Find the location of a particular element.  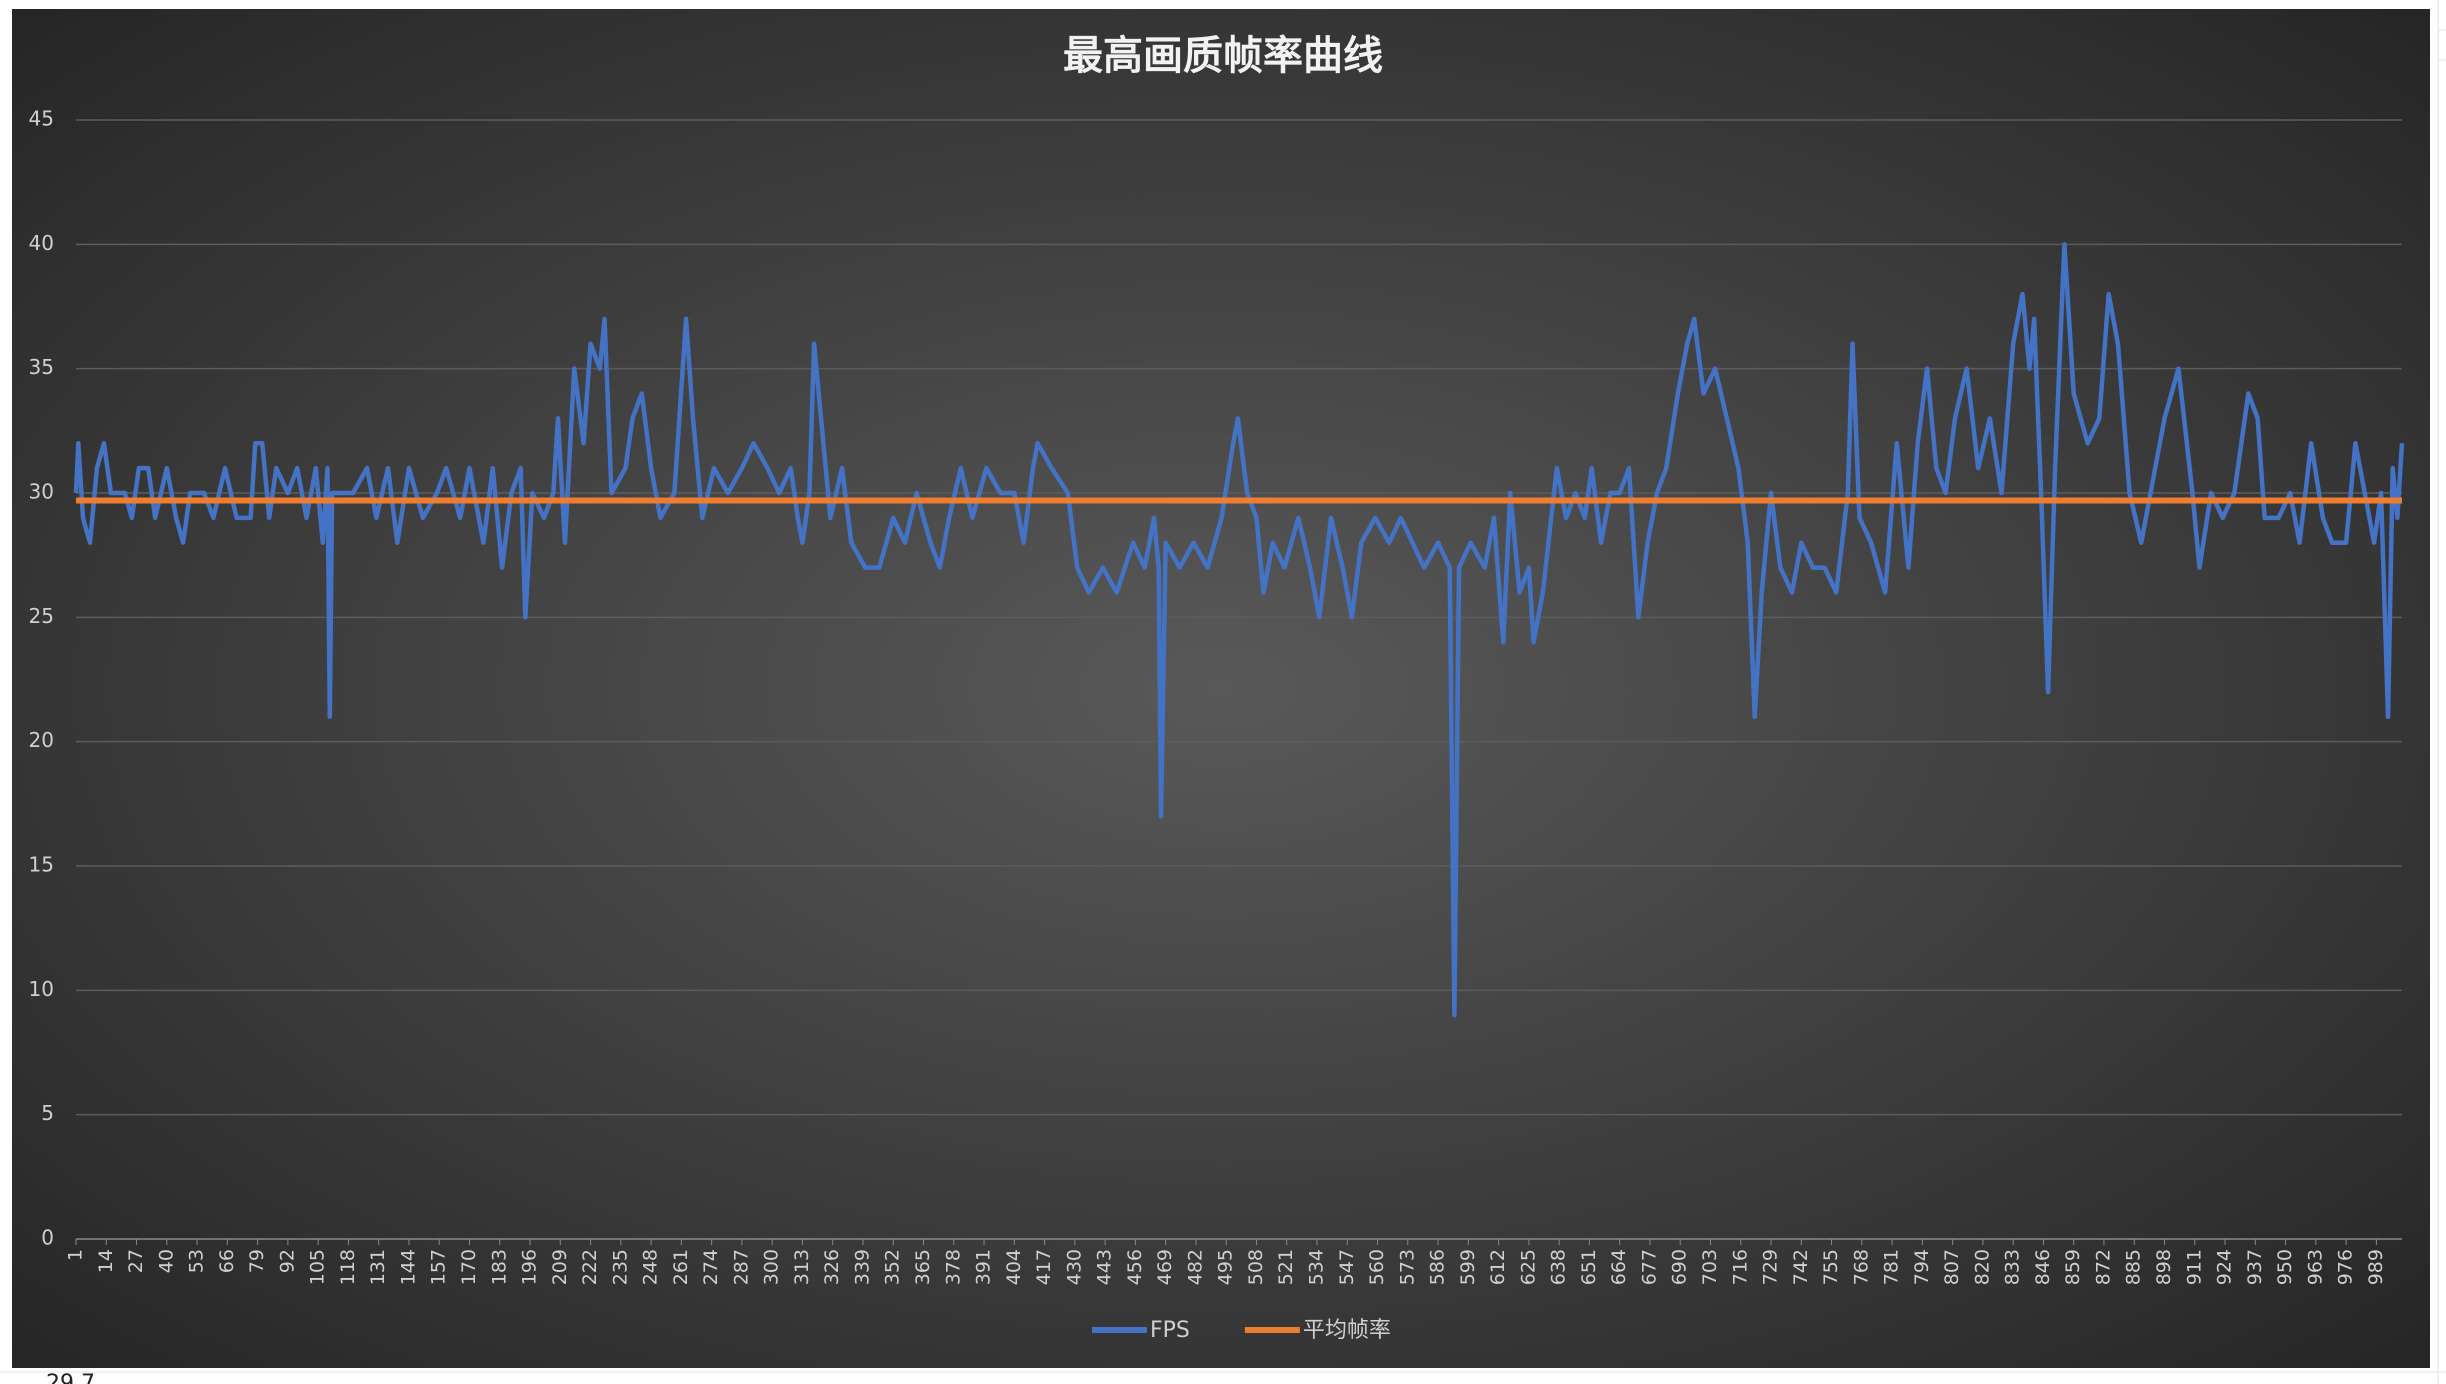

chart-title: 最高画质帧率曲线 is located at coordinates (1223, 56).